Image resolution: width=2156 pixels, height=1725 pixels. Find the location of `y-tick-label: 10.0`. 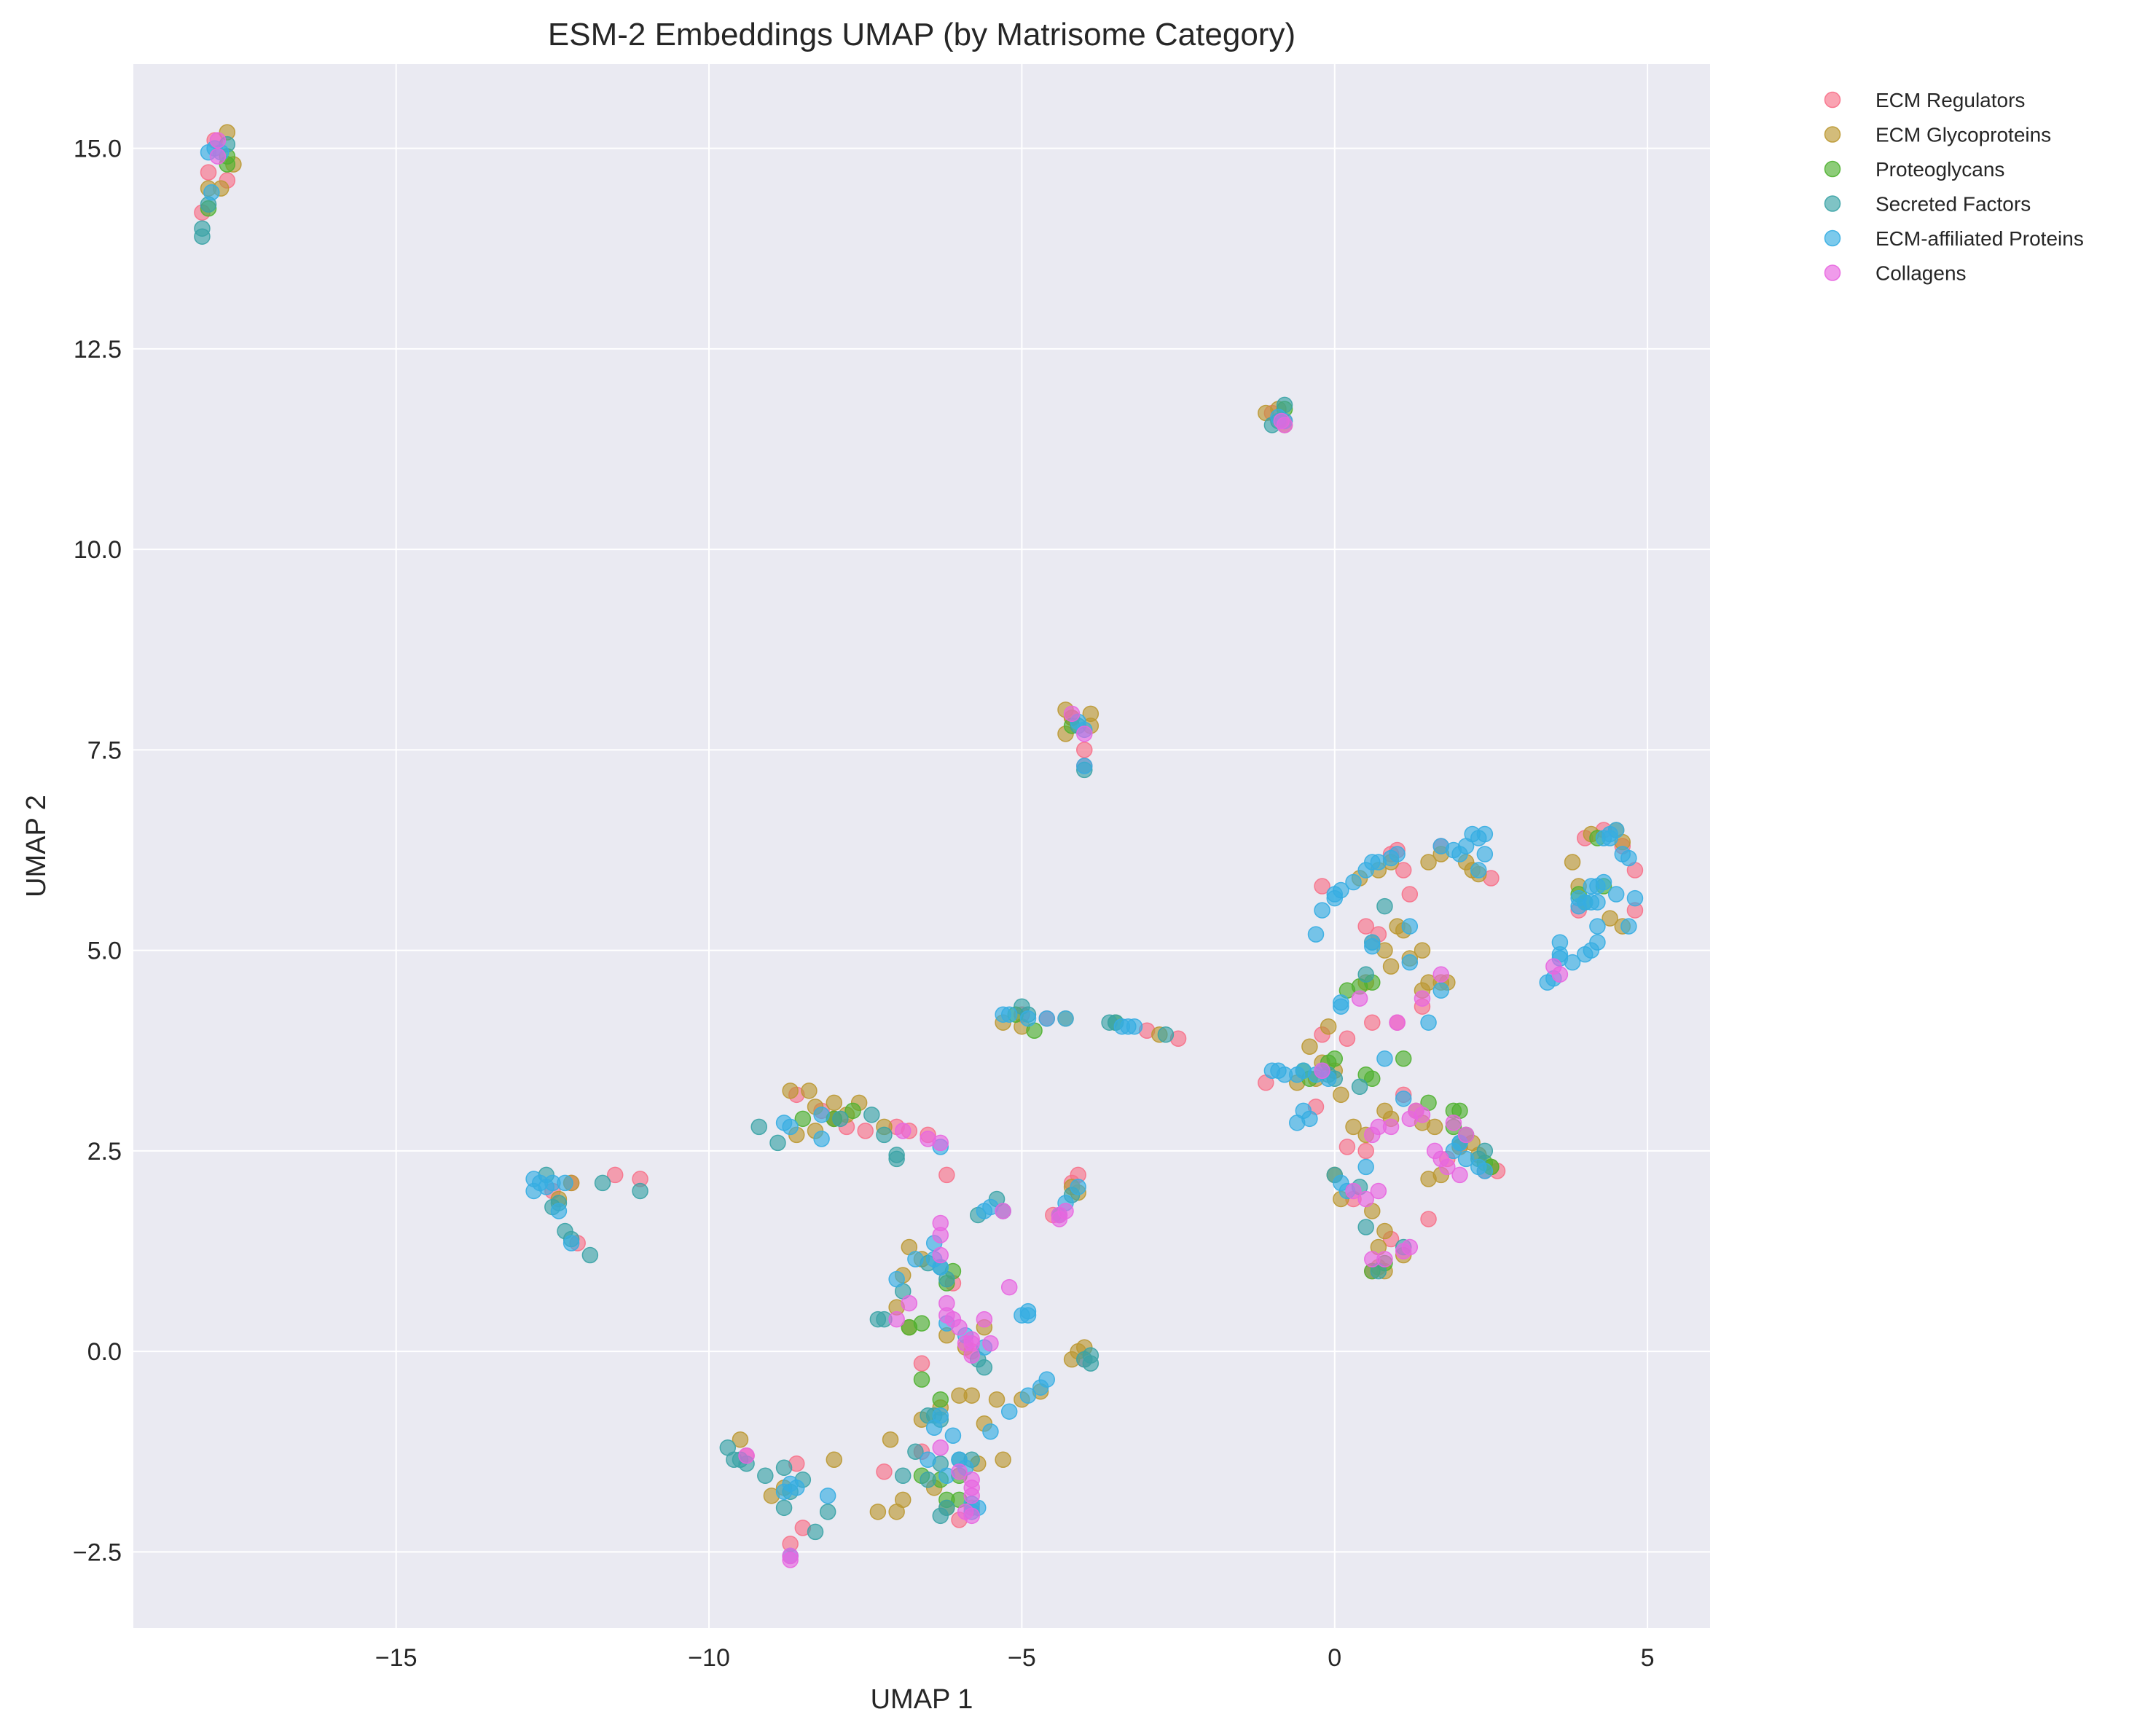

y-tick-label: 10.0 is located at coordinates (98, 550).